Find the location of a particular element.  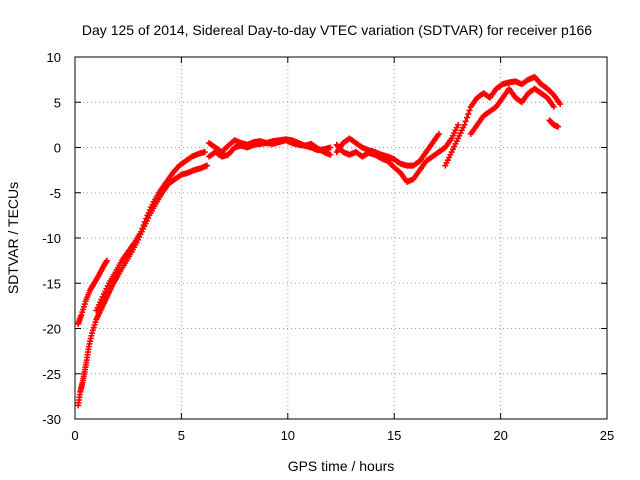

y-tick-label: -25 is located at coordinates (51, 374).